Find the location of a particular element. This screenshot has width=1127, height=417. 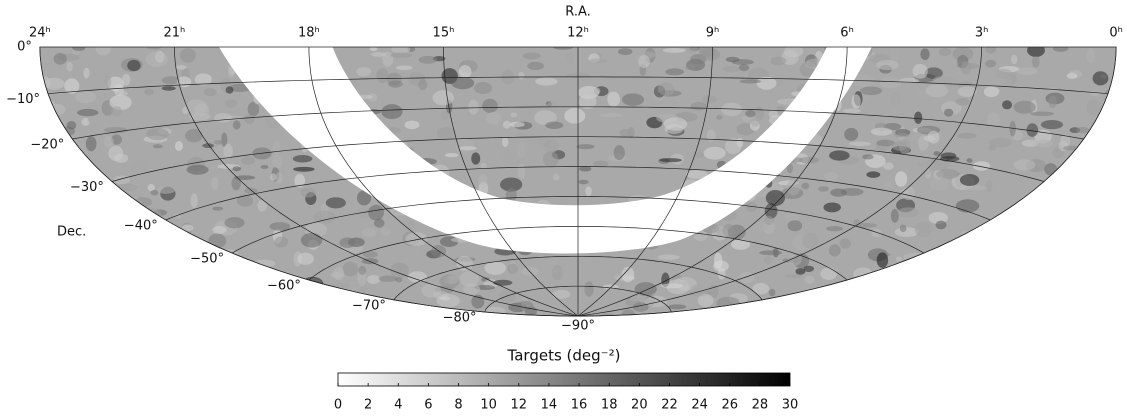

ra-label: 3ʰ is located at coordinates (982, 33).